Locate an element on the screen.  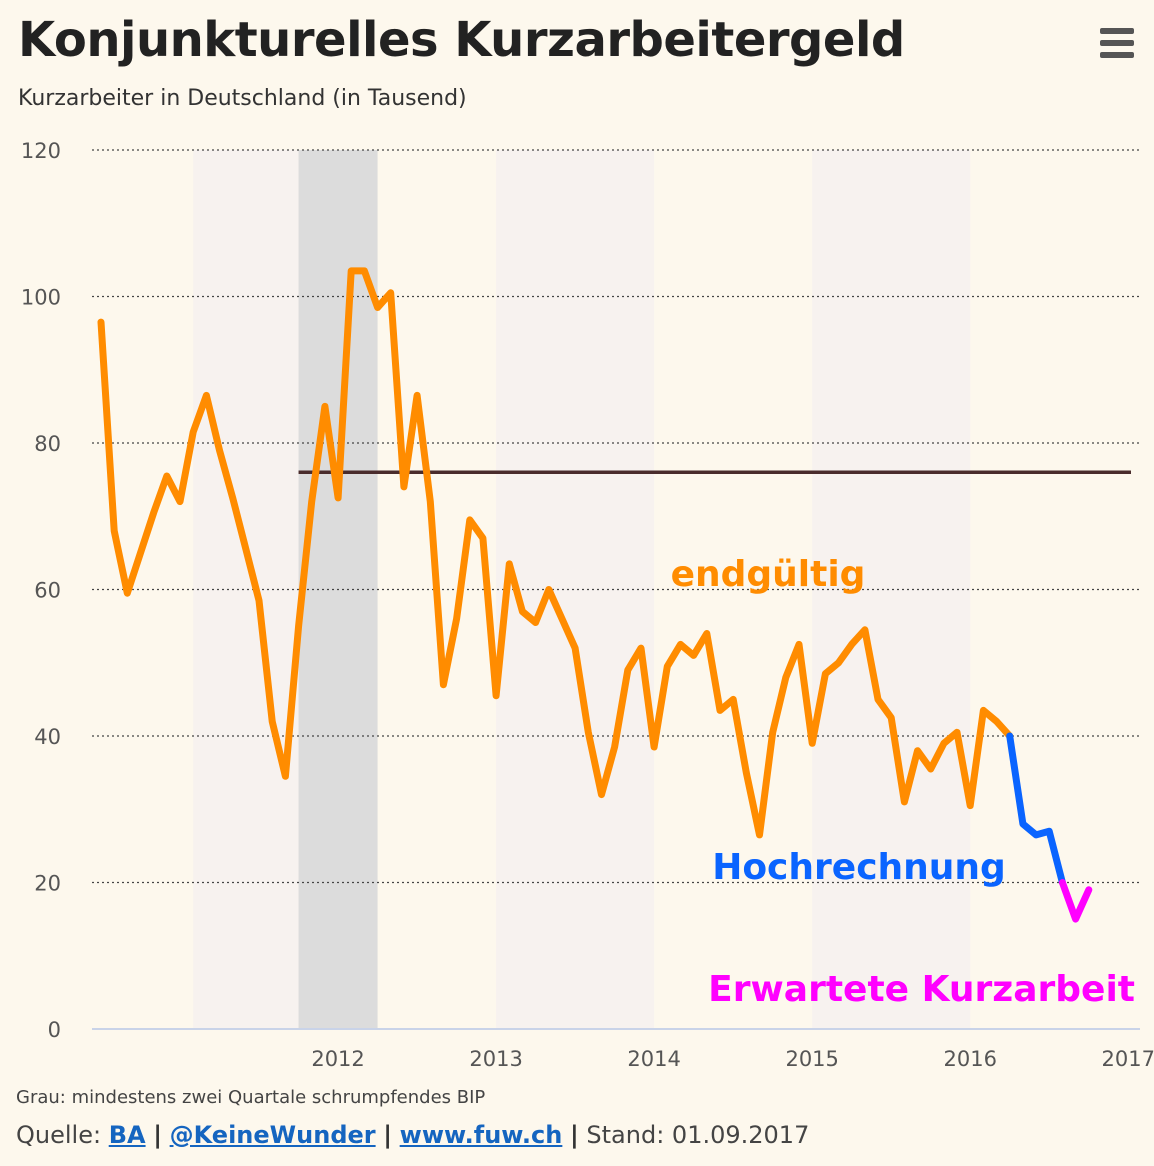
x-tick-label: 2015 is located at coordinates (811, 1059).